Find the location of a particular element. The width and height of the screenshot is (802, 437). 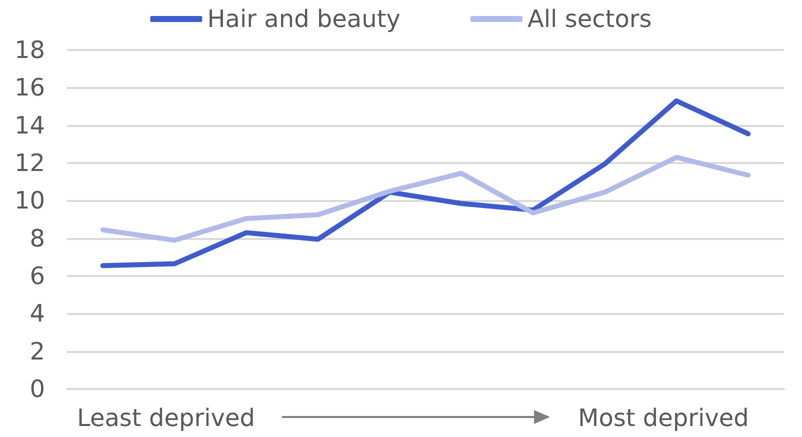

y-tick-label: 12 is located at coordinates (29, 163).